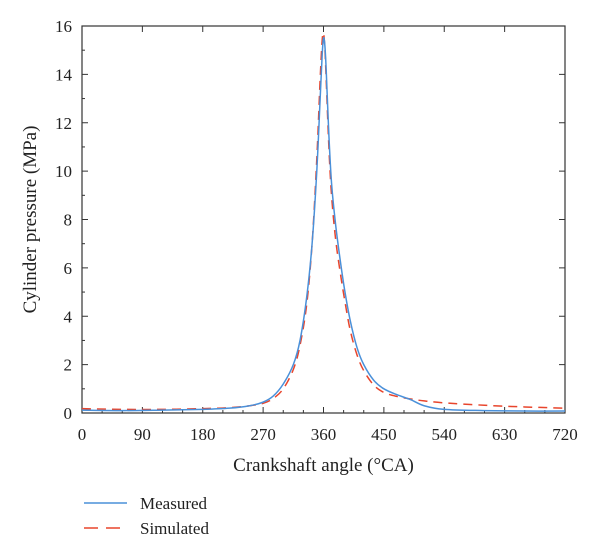 The height and width of the screenshot is (557, 600). I want to click on legend-label-simulated: Simulated, so click(174, 528).